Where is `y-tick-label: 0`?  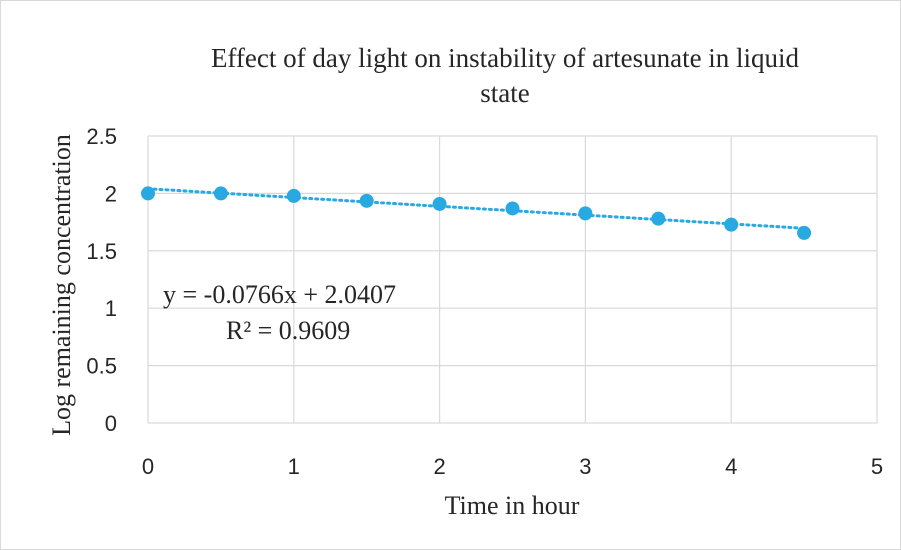
y-tick-label: 0 is located at coordinates (111, 423).